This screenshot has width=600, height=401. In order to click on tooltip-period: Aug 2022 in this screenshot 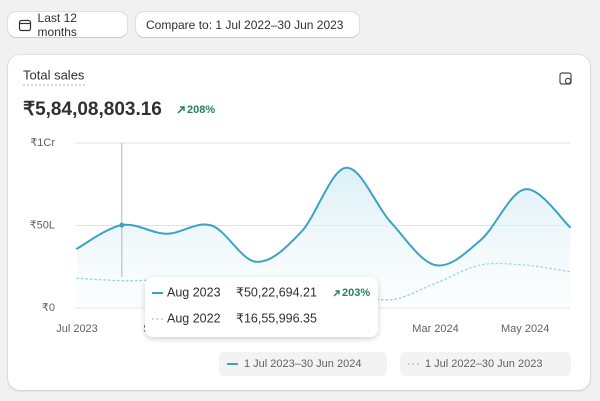, I will do `click(194, 318)`.